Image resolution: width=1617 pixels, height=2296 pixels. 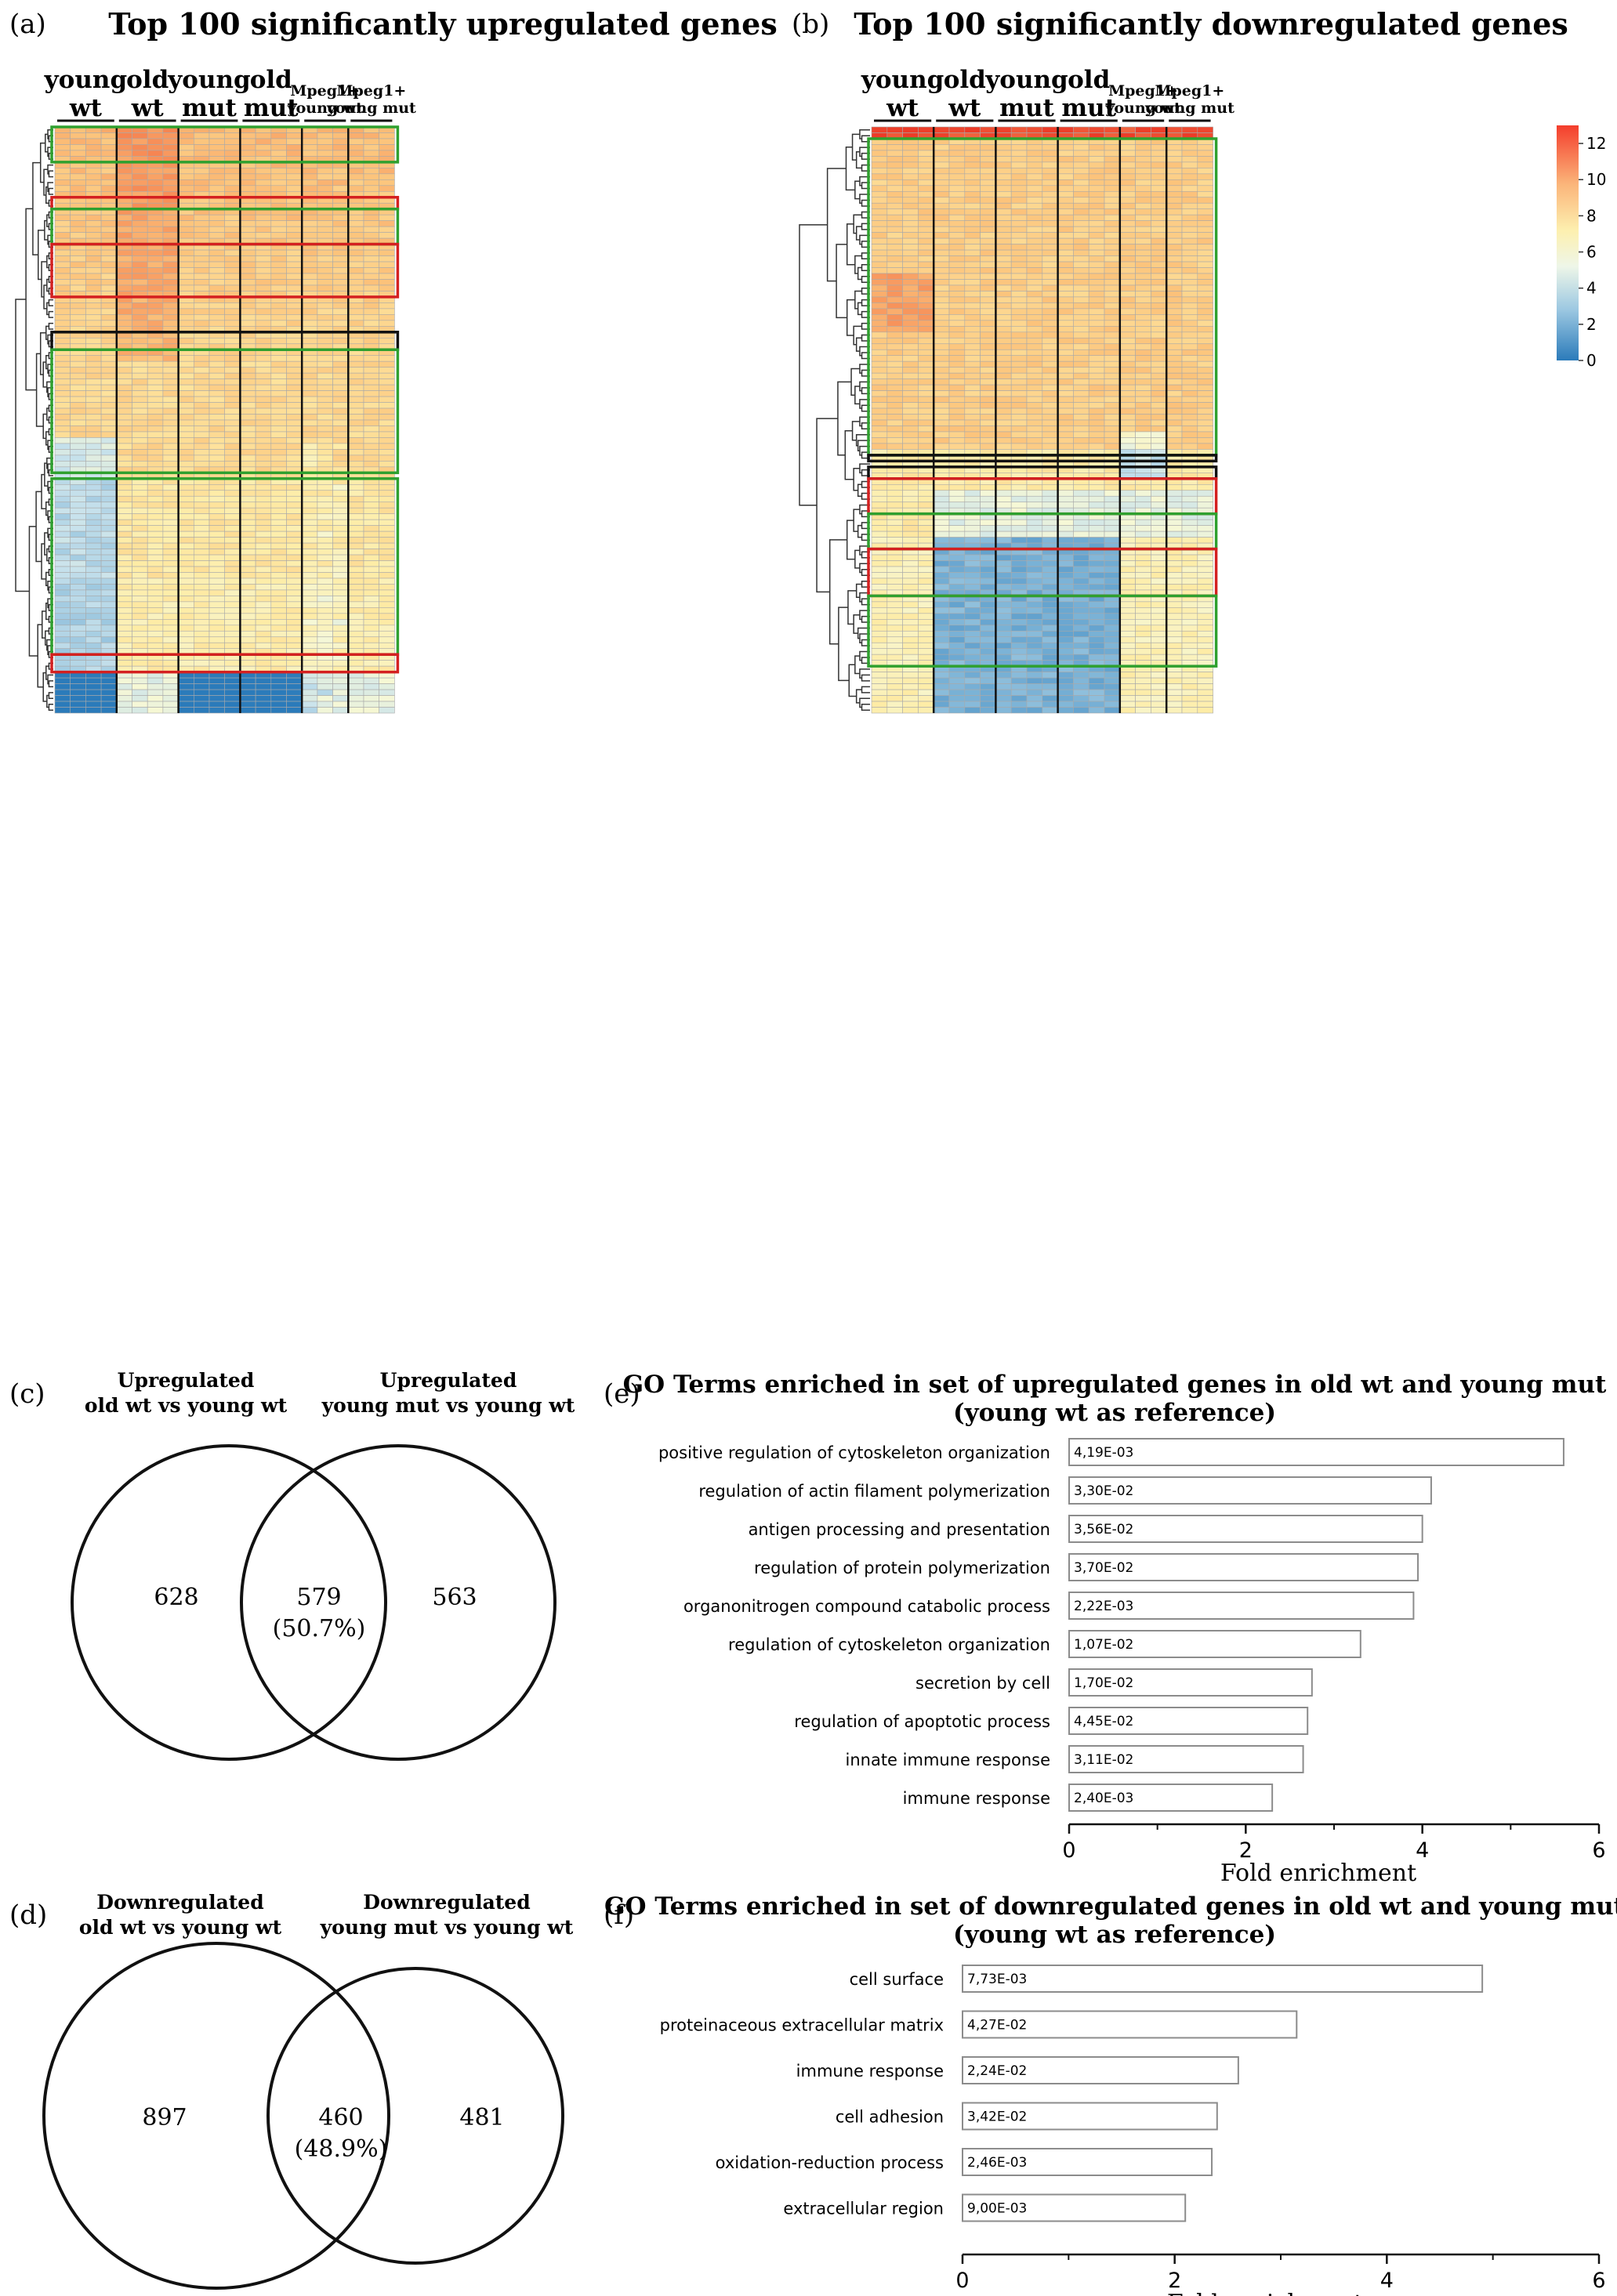 What do you see at coordinates (997, 2117) in the screenshot?
I see `p-value-label: 3,42E-02` at bounding box center [997, 2117].